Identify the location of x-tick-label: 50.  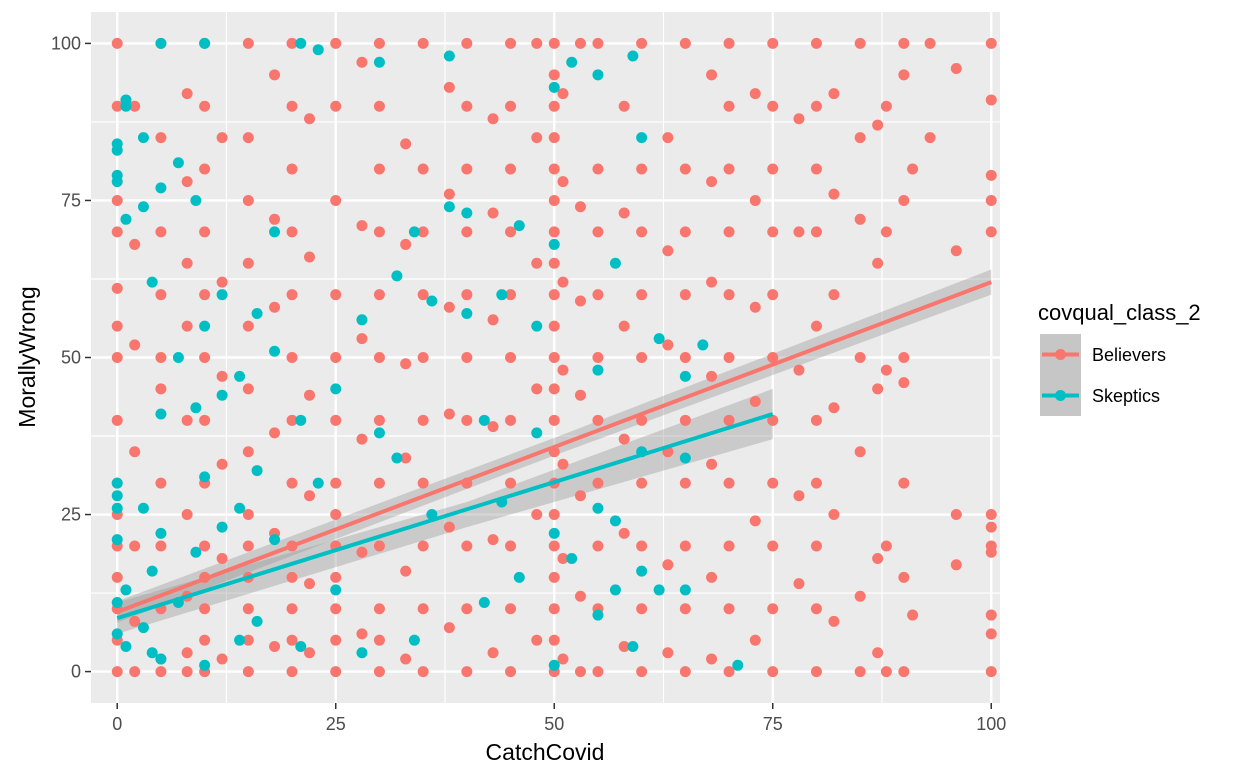
(554, 724).